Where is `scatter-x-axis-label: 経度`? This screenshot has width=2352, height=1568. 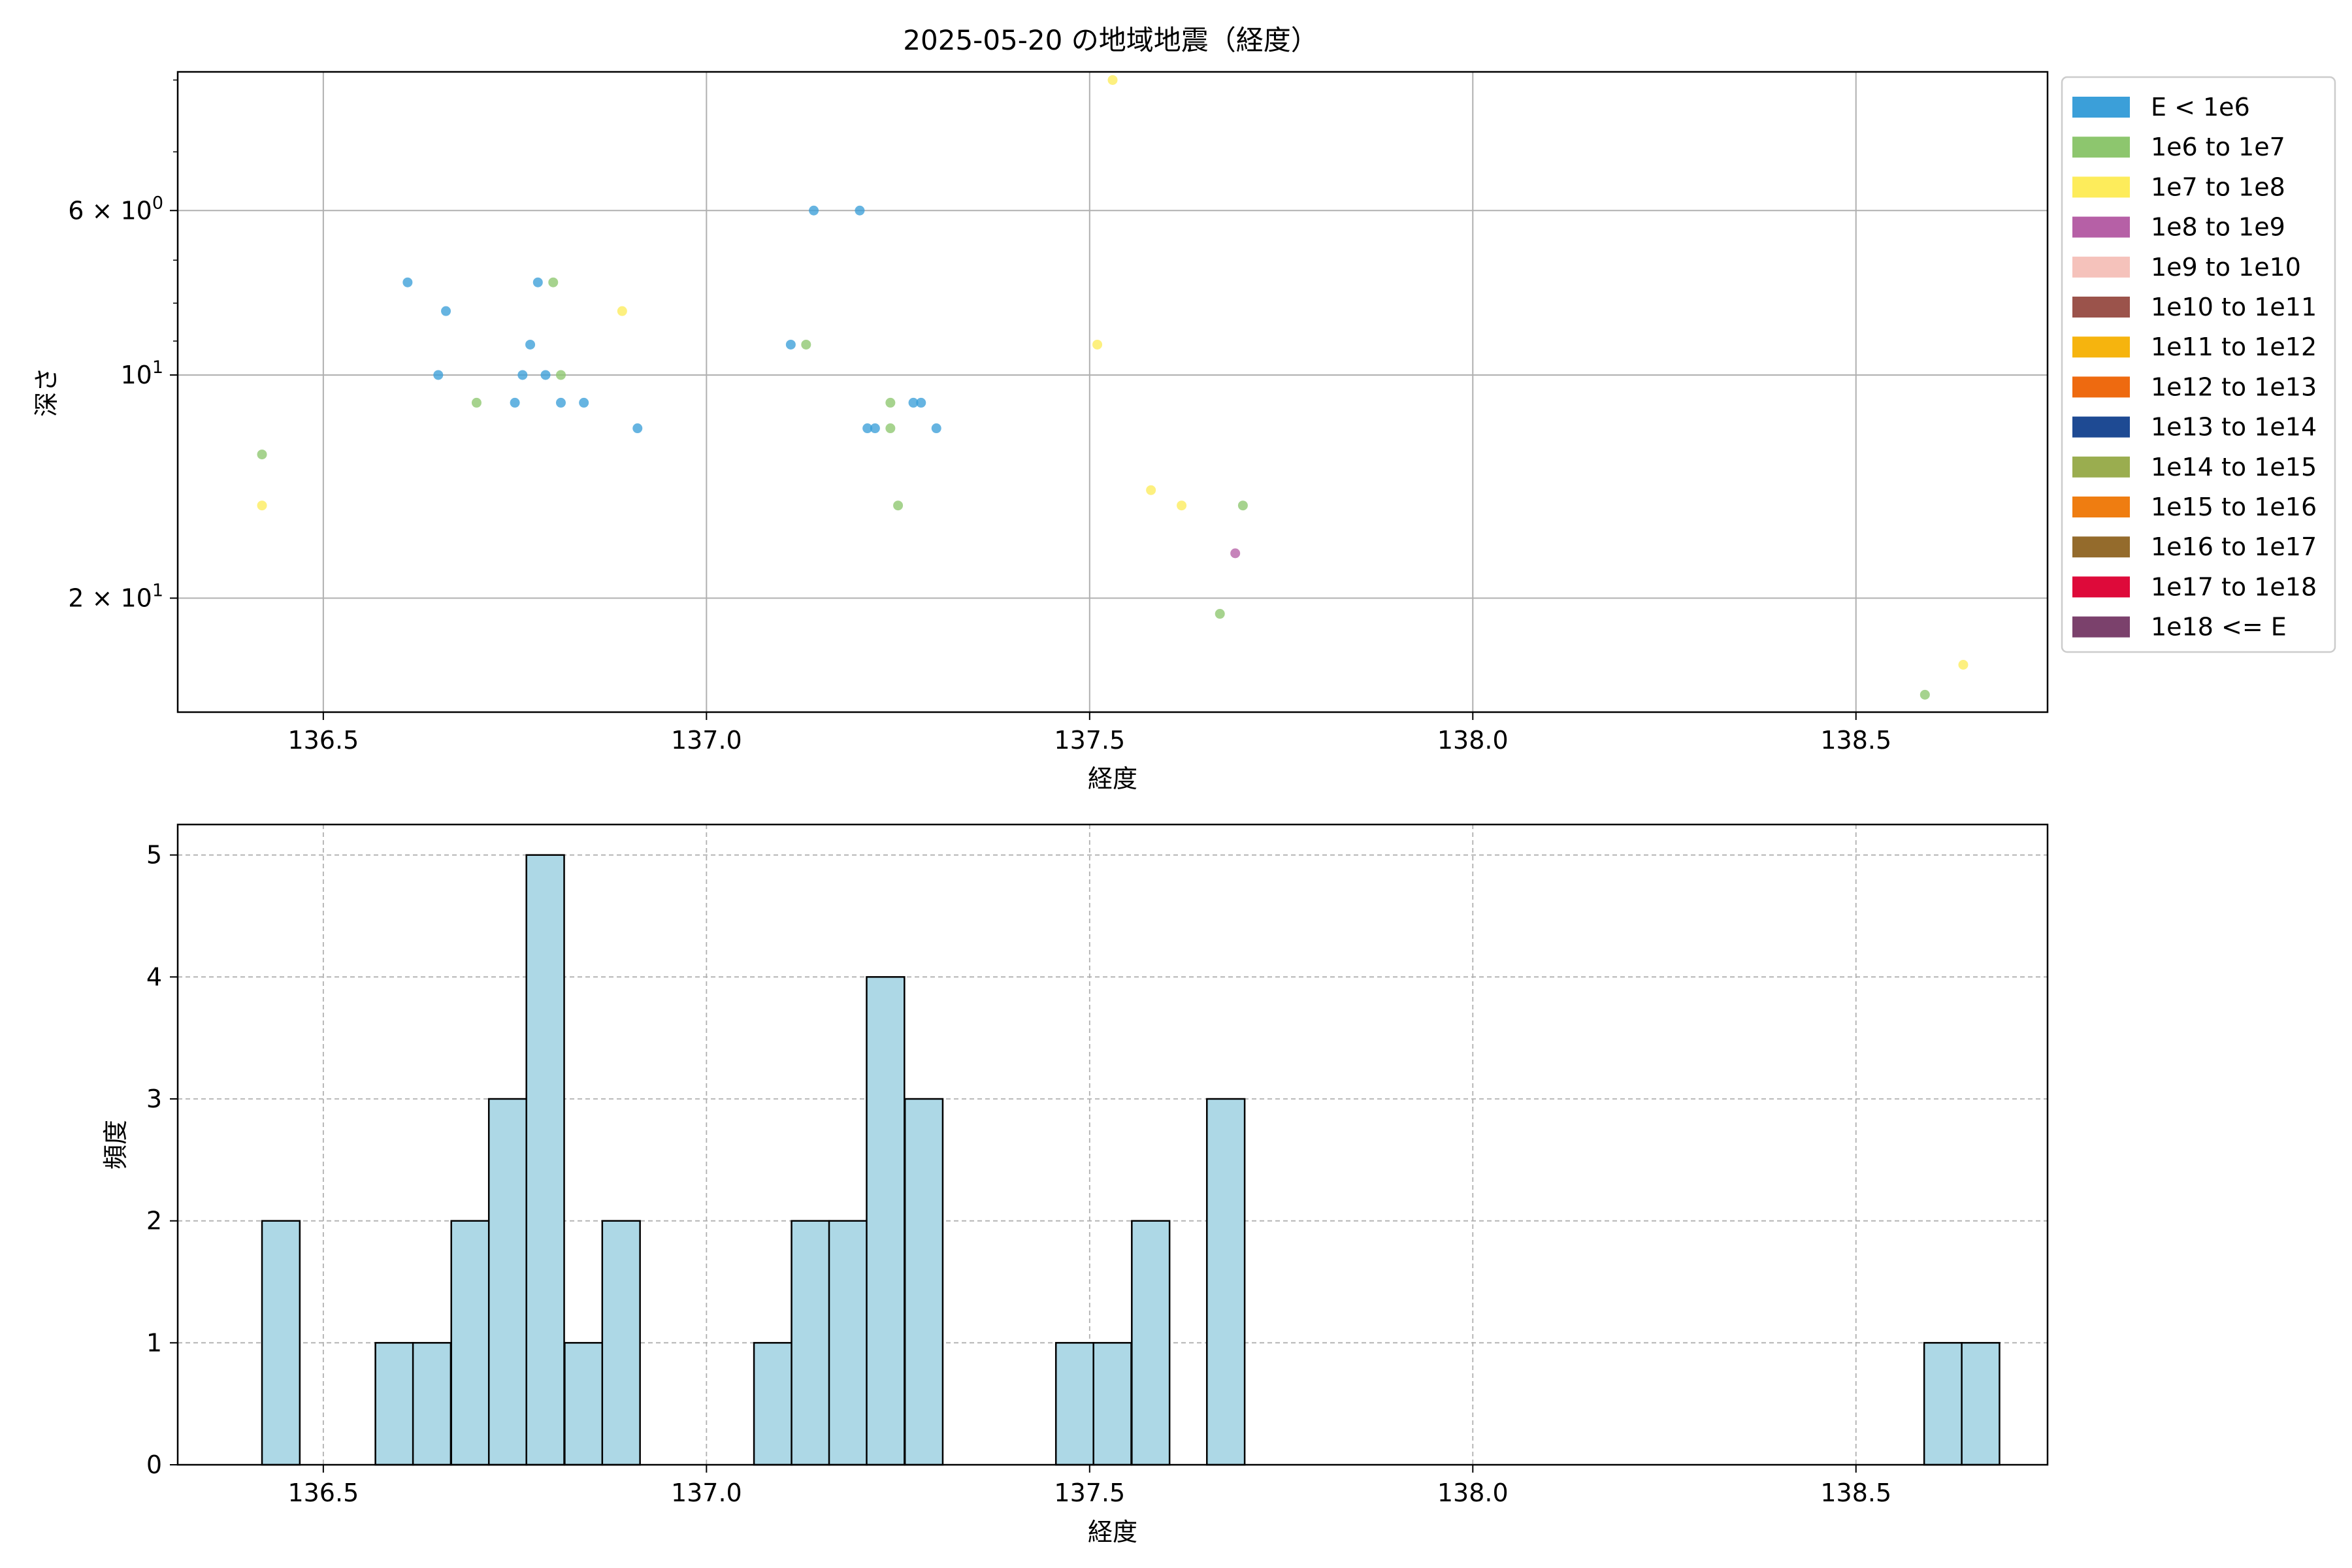 scatter-x-axis-label: 経度 is located at coordinates (1112, 778).